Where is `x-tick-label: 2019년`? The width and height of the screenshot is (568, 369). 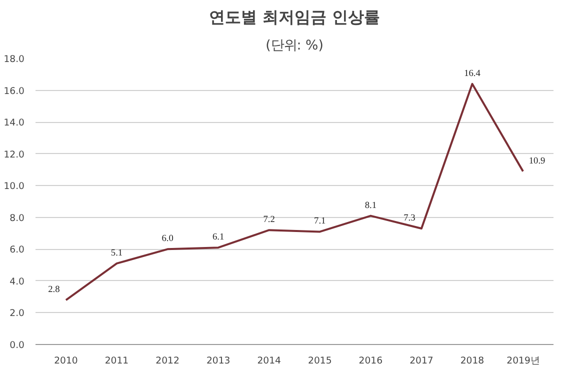 x-tick-label: 2019년 is located at coordinates (523, 361).